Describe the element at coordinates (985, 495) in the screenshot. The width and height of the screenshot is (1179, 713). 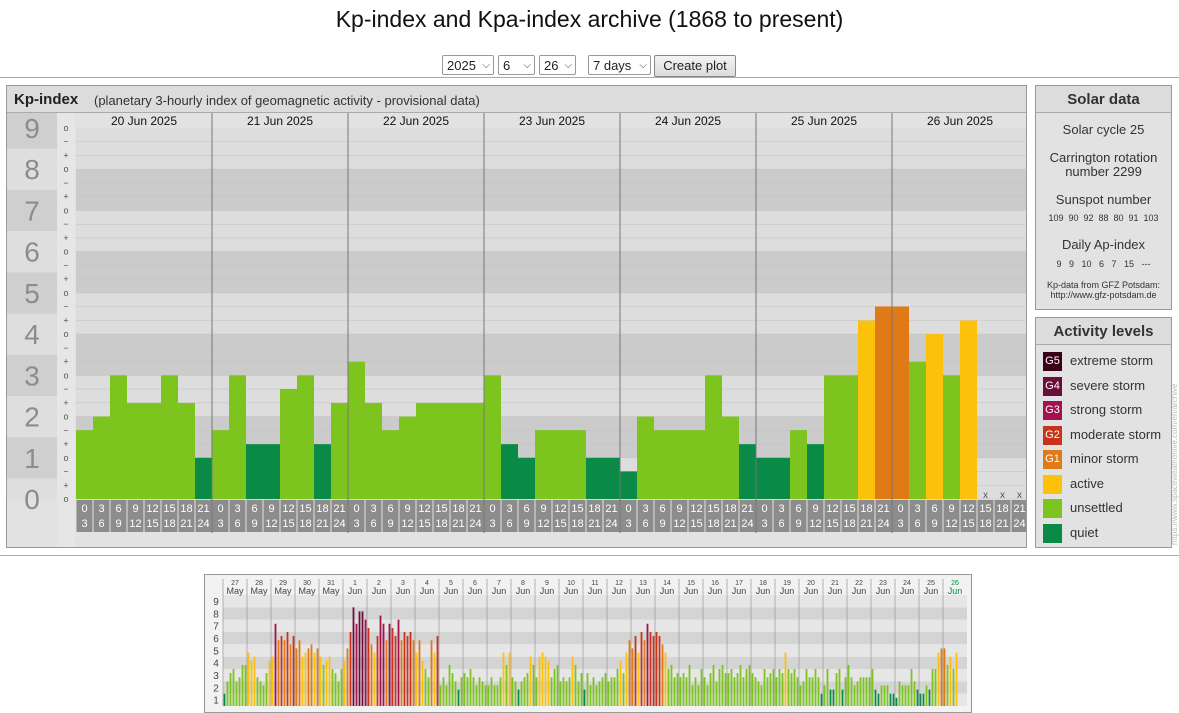
I see `missing-marker: x` at that location.